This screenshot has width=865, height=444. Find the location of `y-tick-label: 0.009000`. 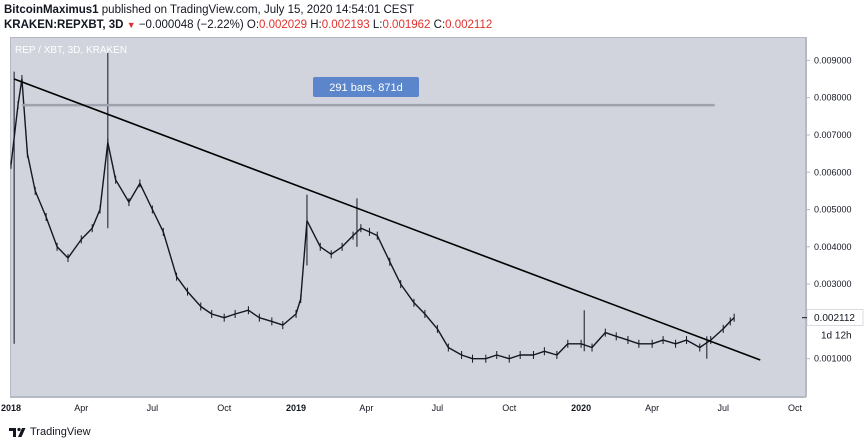

y-tick-label: 0.009000 is located at coordinates (833, 60).